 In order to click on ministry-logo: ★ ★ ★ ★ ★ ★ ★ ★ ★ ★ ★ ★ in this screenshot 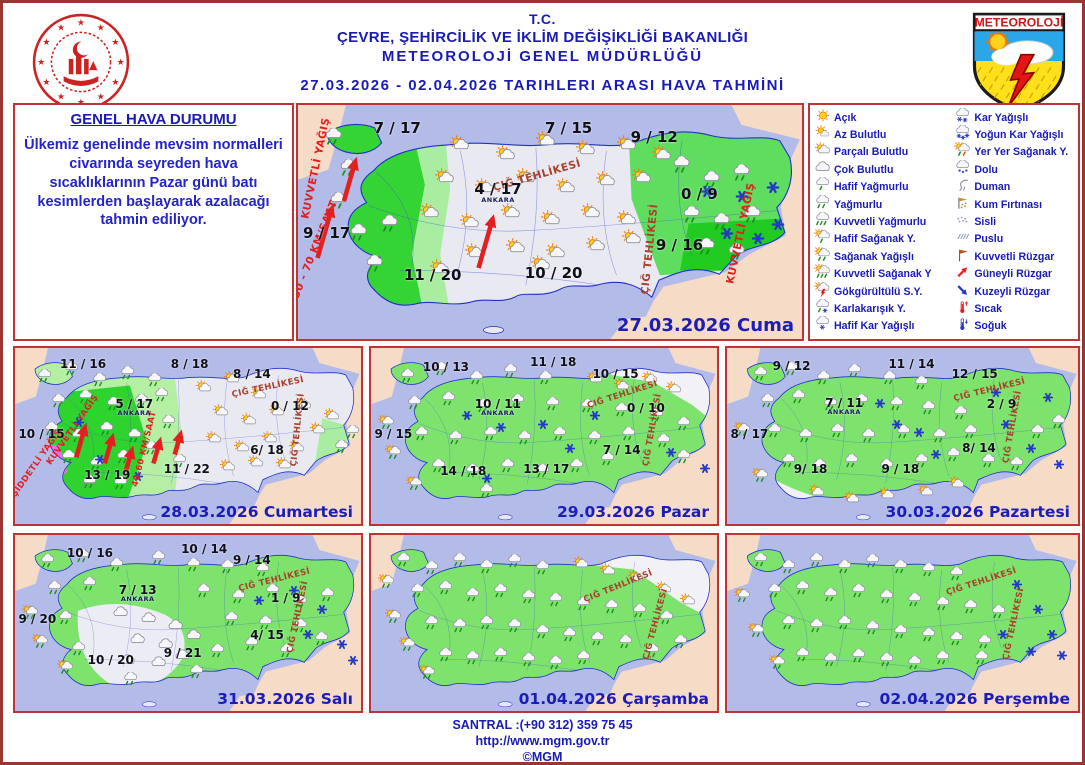, I will do `click(81, 62)`.